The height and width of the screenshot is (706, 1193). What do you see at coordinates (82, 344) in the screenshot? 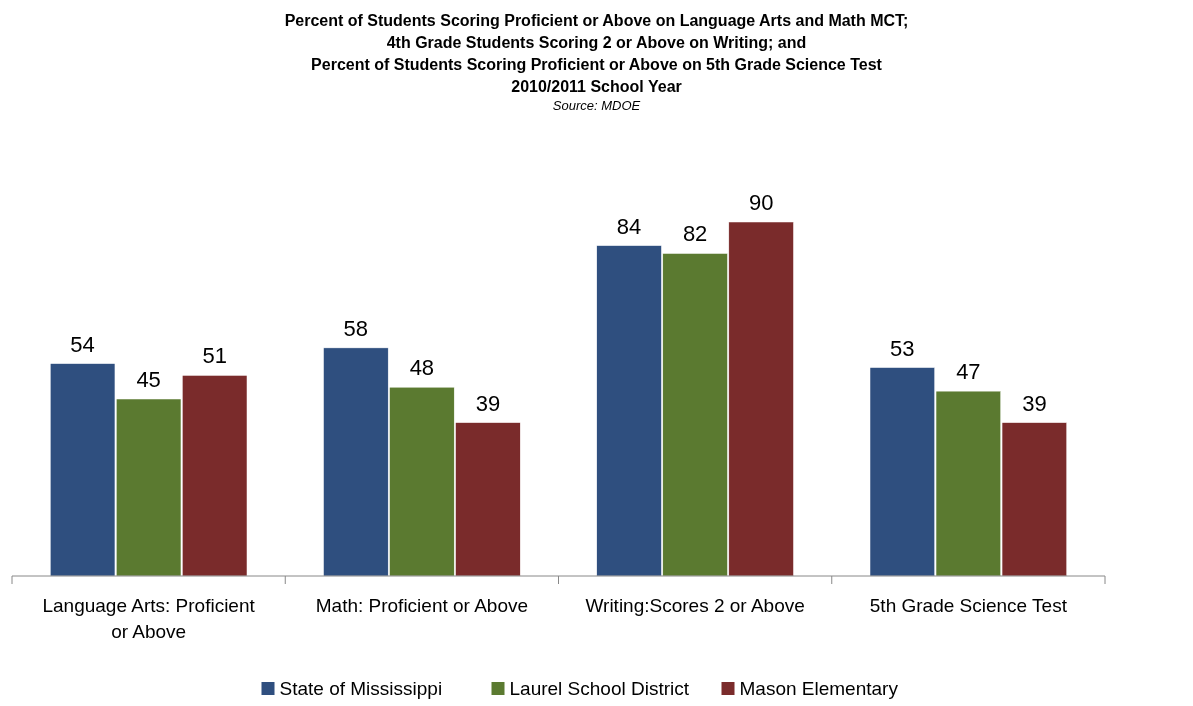
I see `data-label: 54` at bounding box center [82, 344].